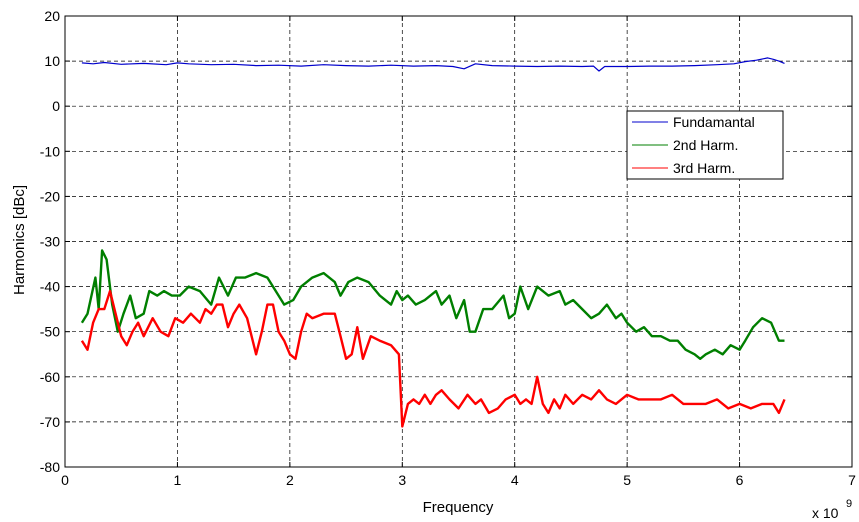 The width and height of the screenshot is (859, 522). Describe the element at coordinates (178, 480) in the screenshot. I see `x-tick-label: 1` at that location.